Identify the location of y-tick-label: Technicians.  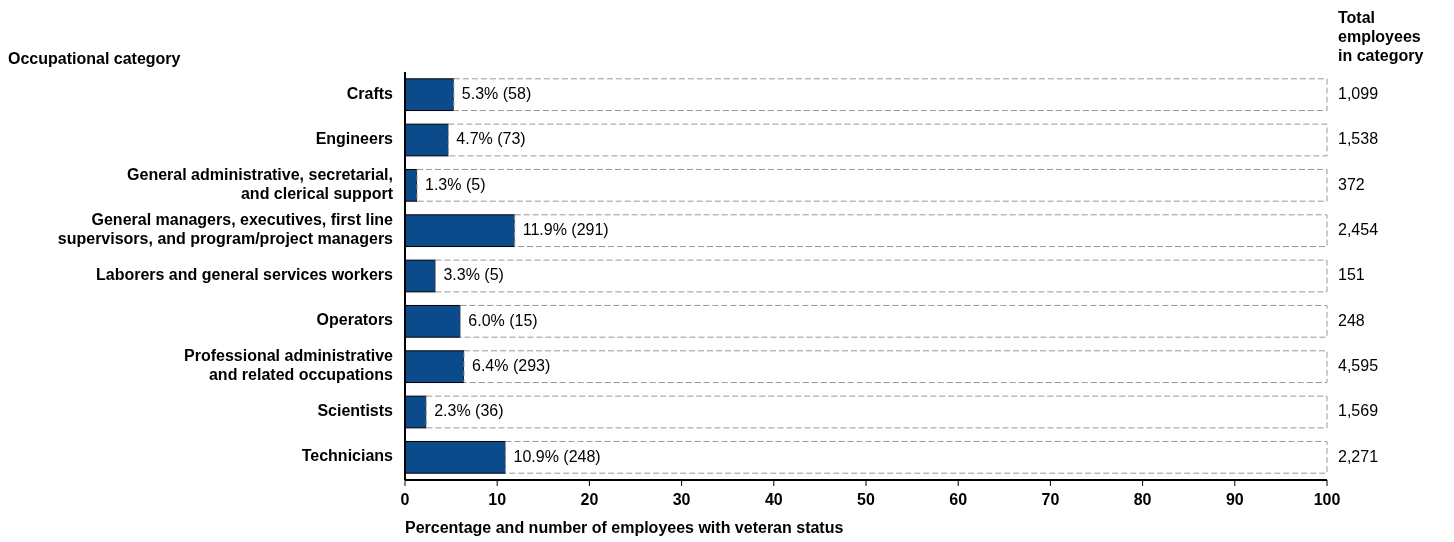
(347, 456).